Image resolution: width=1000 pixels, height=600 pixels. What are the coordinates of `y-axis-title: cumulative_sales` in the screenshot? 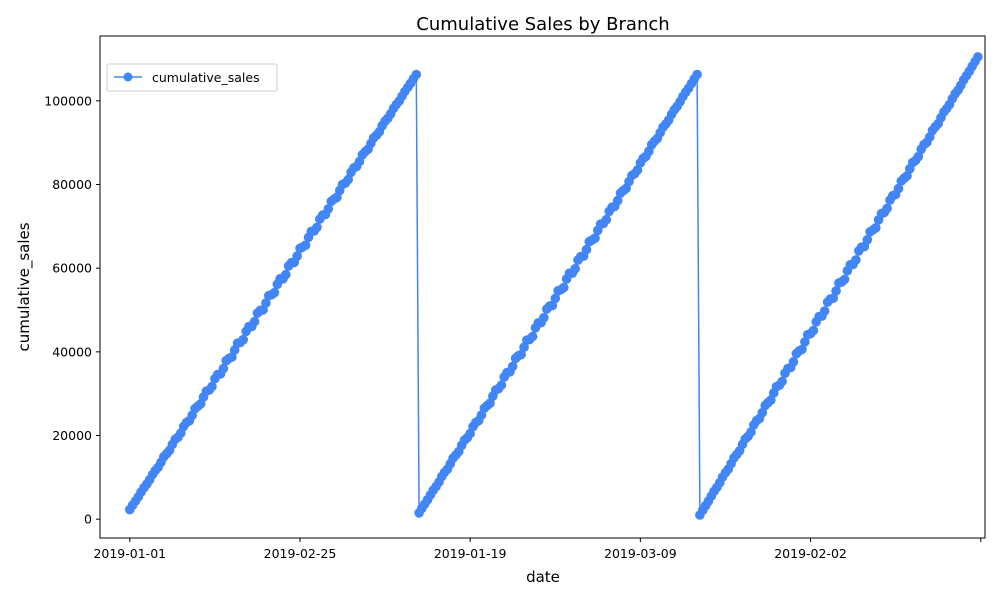 It's located at (24, 286).